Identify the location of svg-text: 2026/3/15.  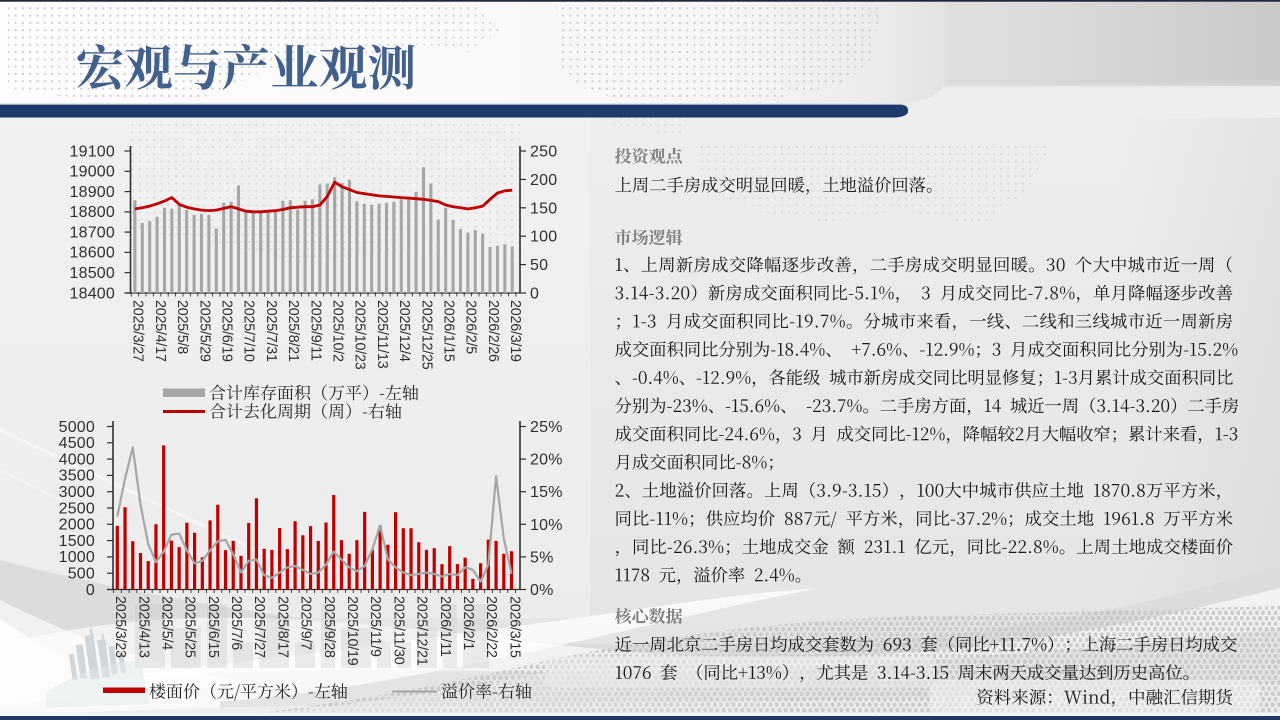
(514, 627).